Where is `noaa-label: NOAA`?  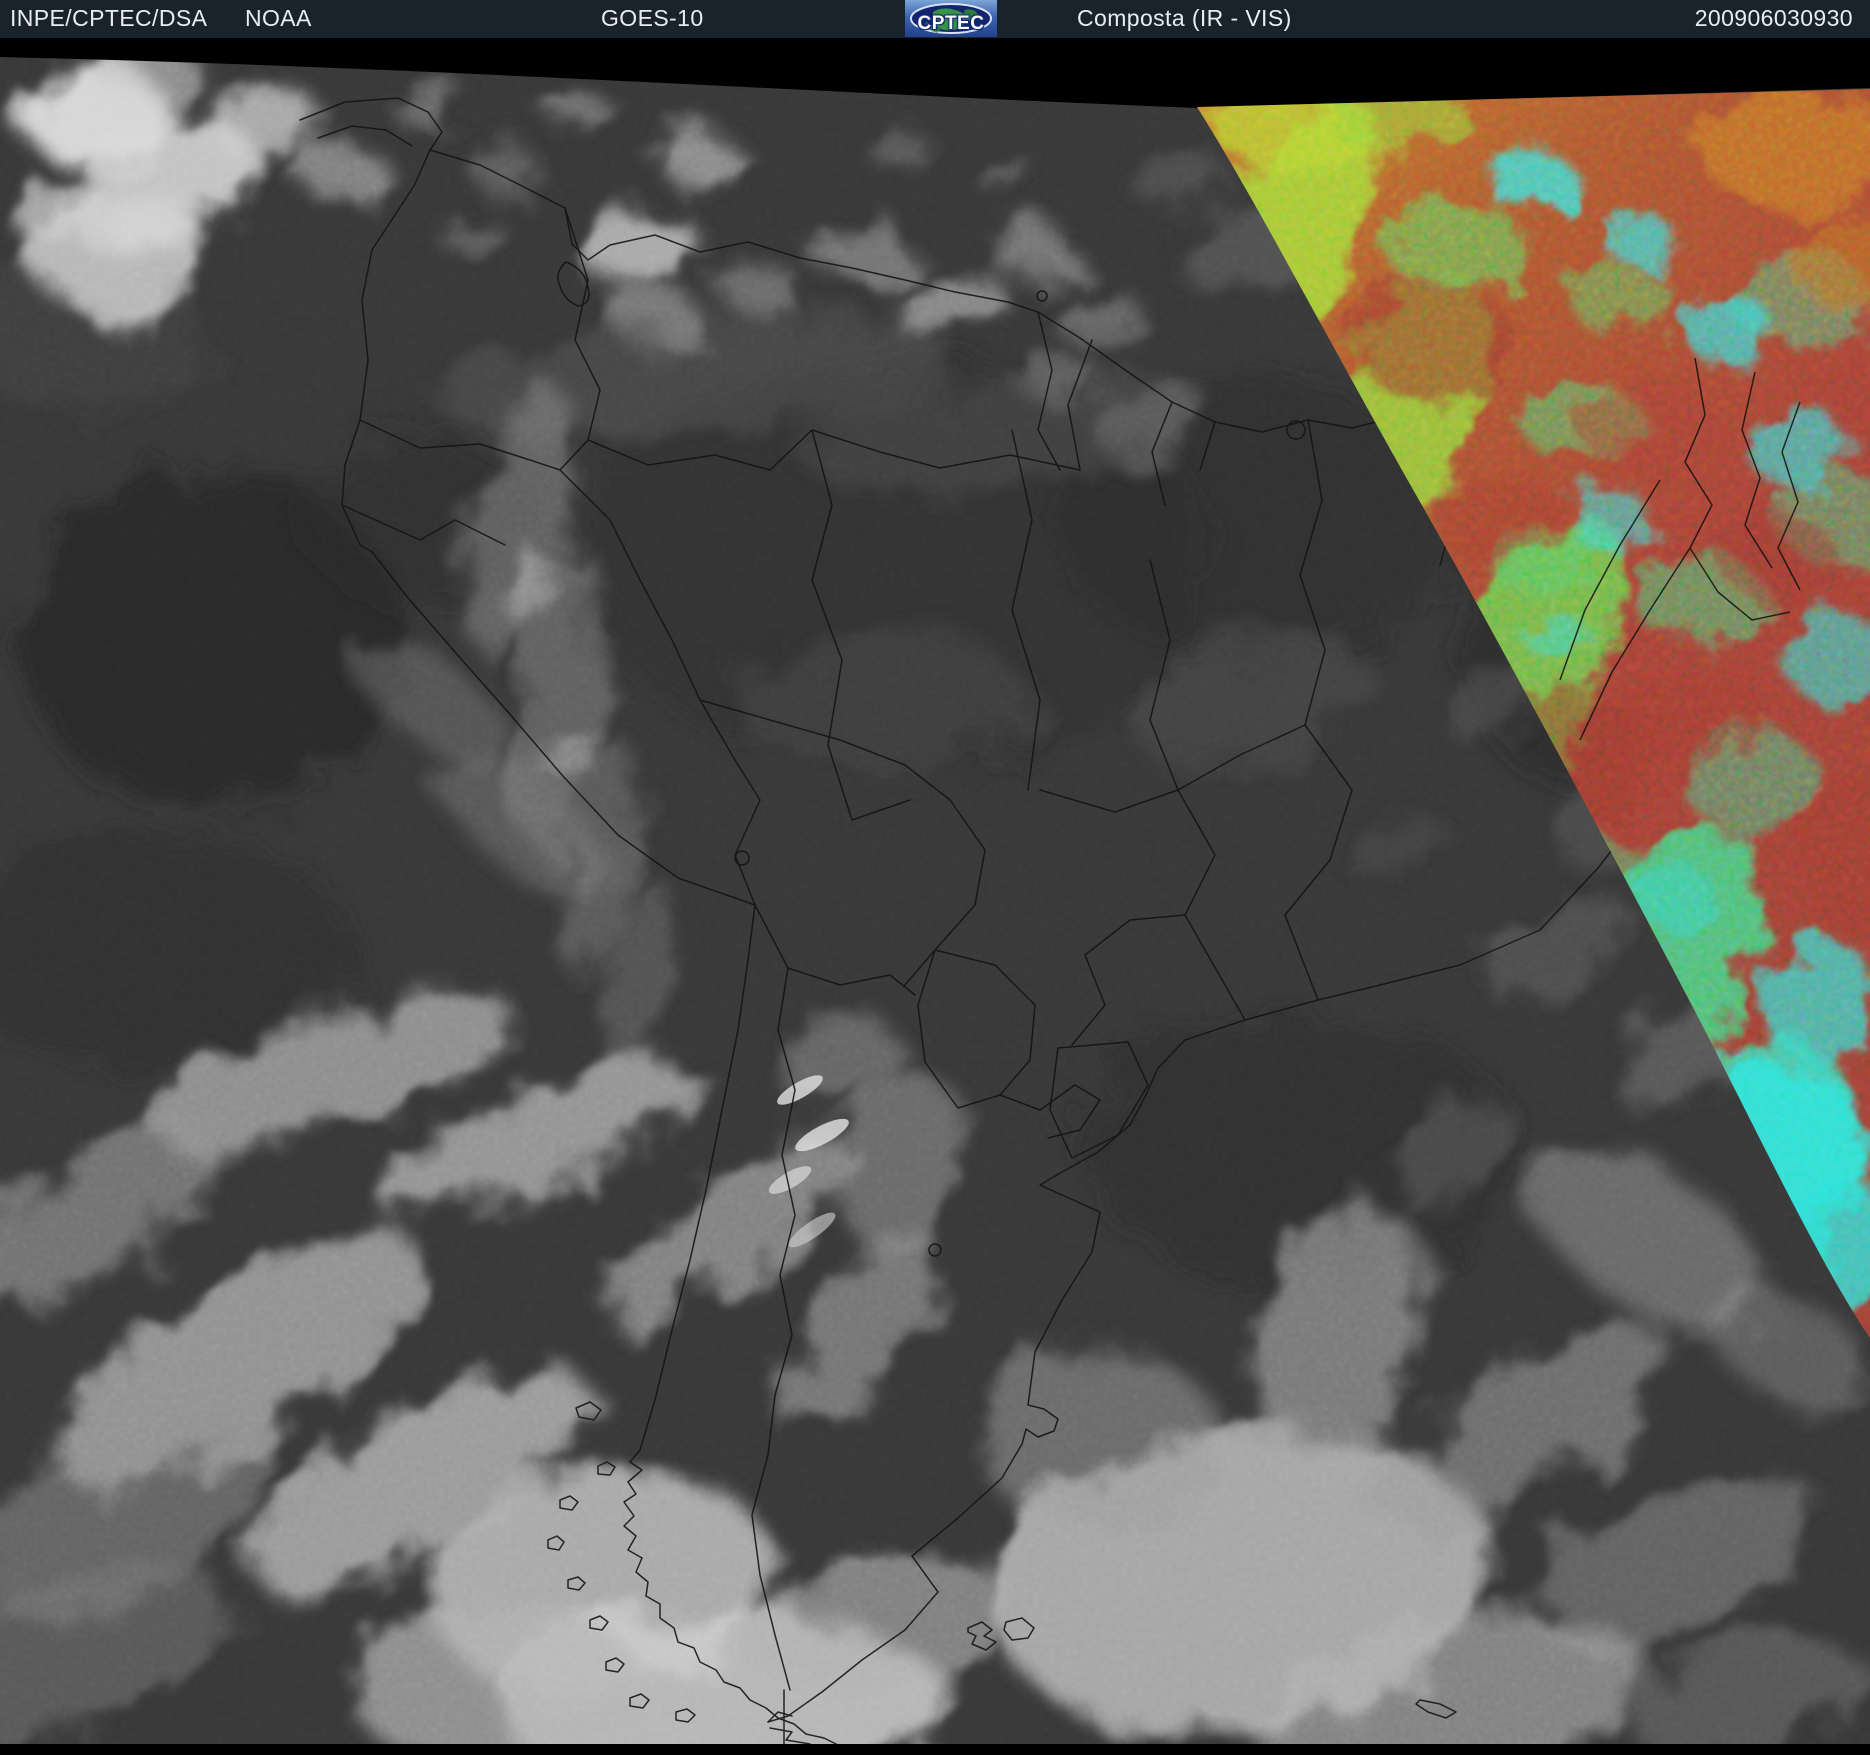 noaa-label: NOAA is located at coordinates (278, 18).